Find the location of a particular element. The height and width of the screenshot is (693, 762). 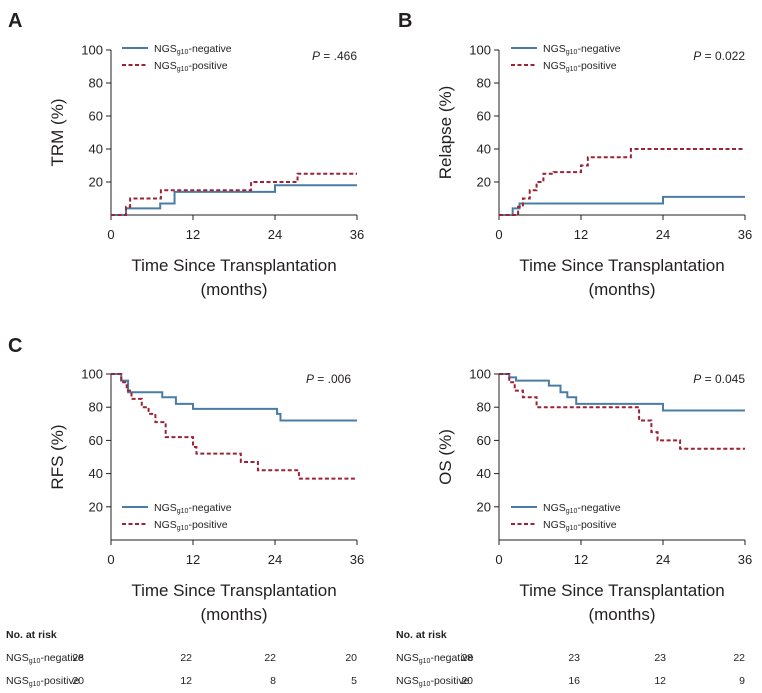

p-value: P = 0.045 is located at coordinates (719, 379).